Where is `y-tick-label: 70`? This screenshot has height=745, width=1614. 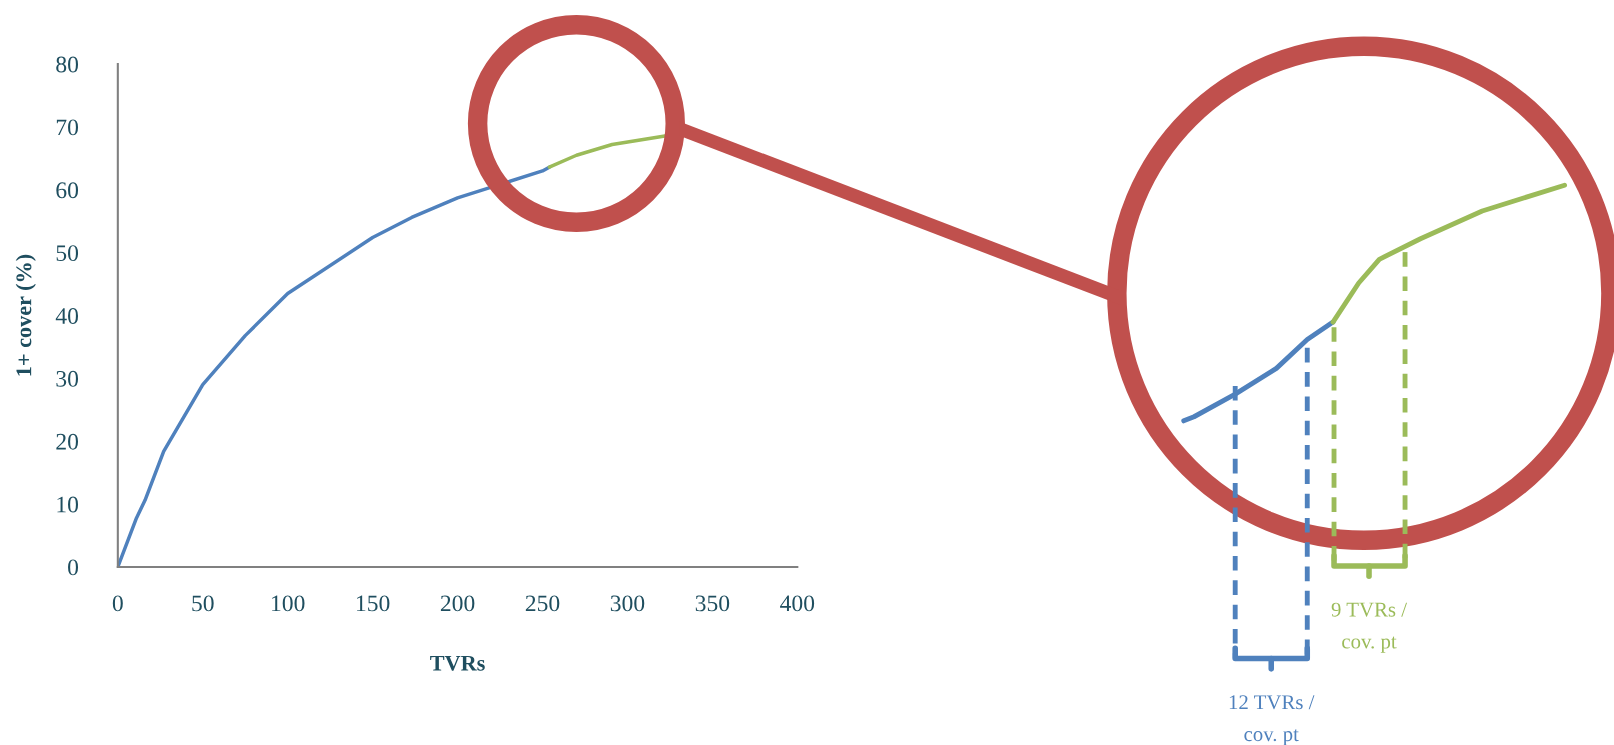
y-tick-label: 70 is located at coordinates (67, 127).